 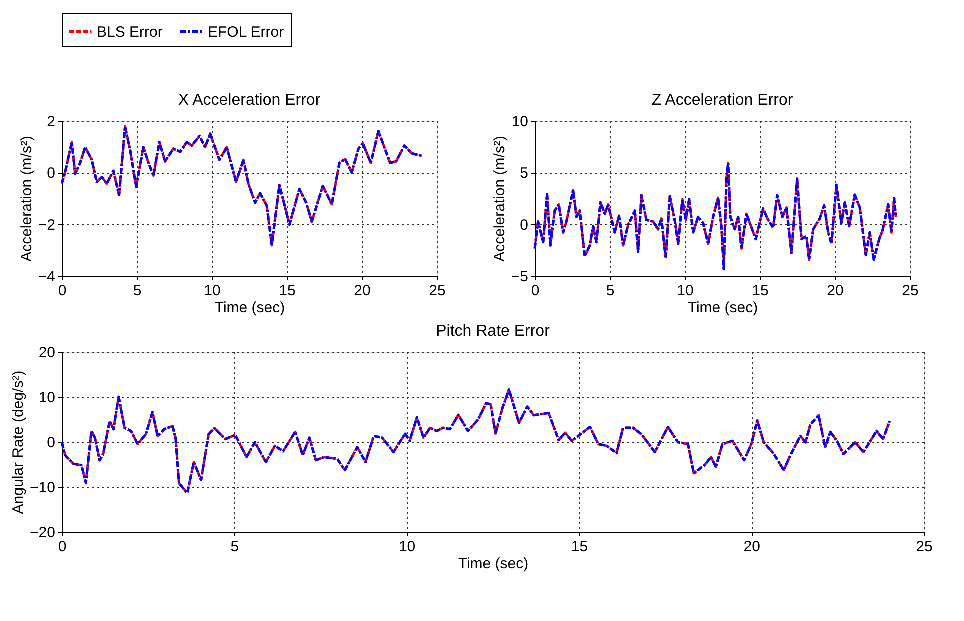 I want to click on y-tick-label: 5, so click(x=524, y=173).